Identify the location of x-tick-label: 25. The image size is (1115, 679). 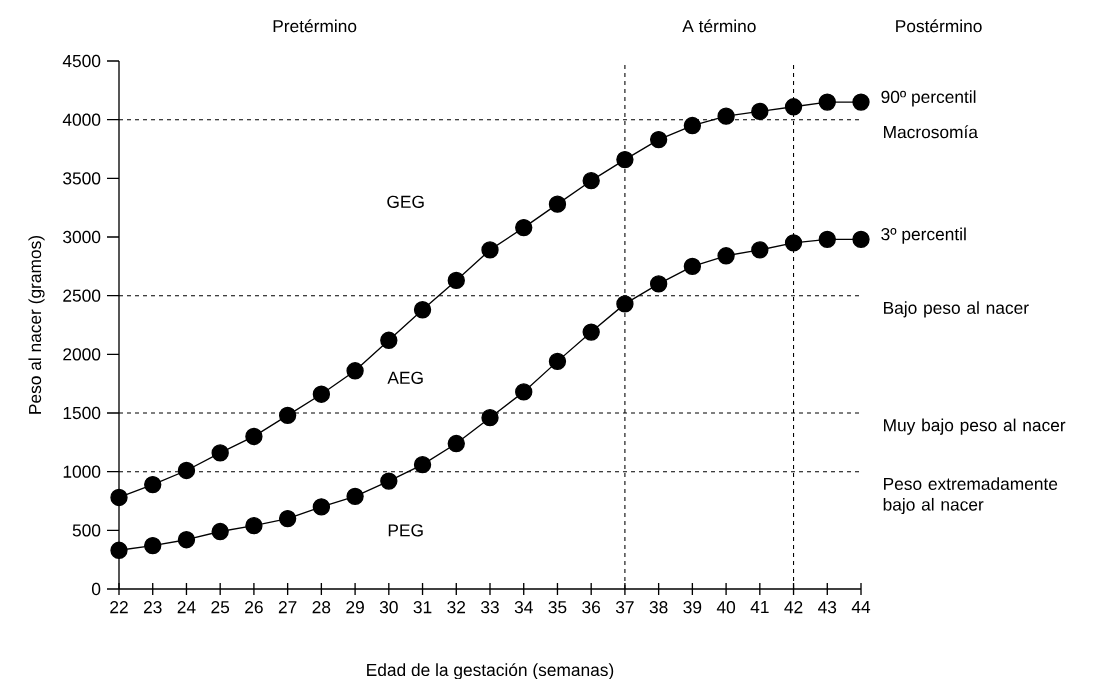
(220, 607).